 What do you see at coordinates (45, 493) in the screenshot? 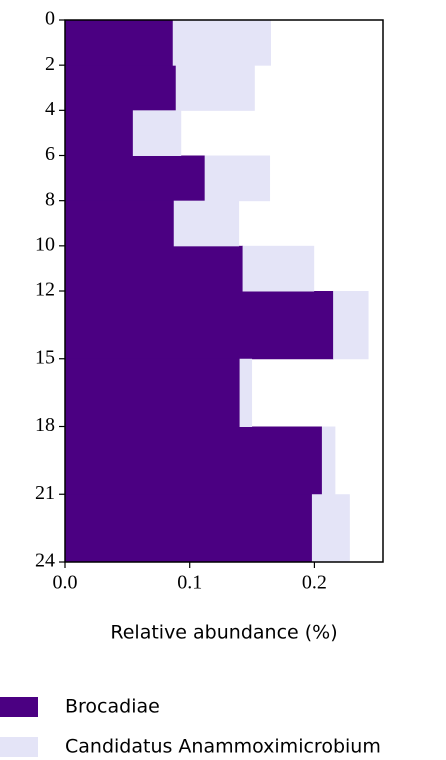
I see `y-tick-label: 21` at bounding box center [45, 493].